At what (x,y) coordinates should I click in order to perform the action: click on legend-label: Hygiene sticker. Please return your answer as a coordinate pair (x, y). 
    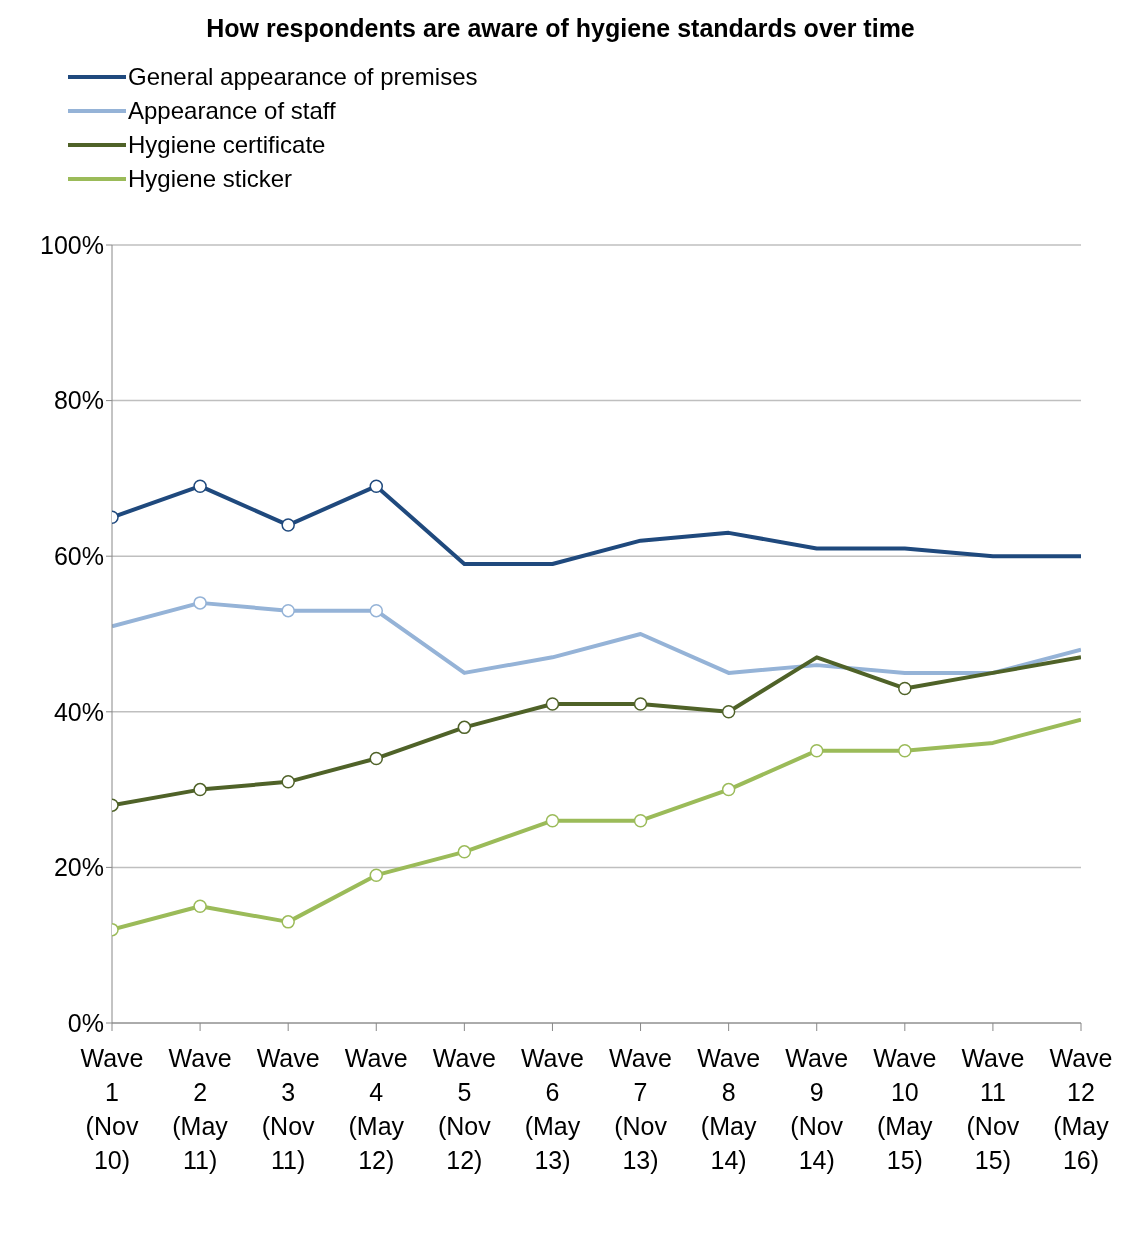
    Looking at the image, I should click on (210, 179).